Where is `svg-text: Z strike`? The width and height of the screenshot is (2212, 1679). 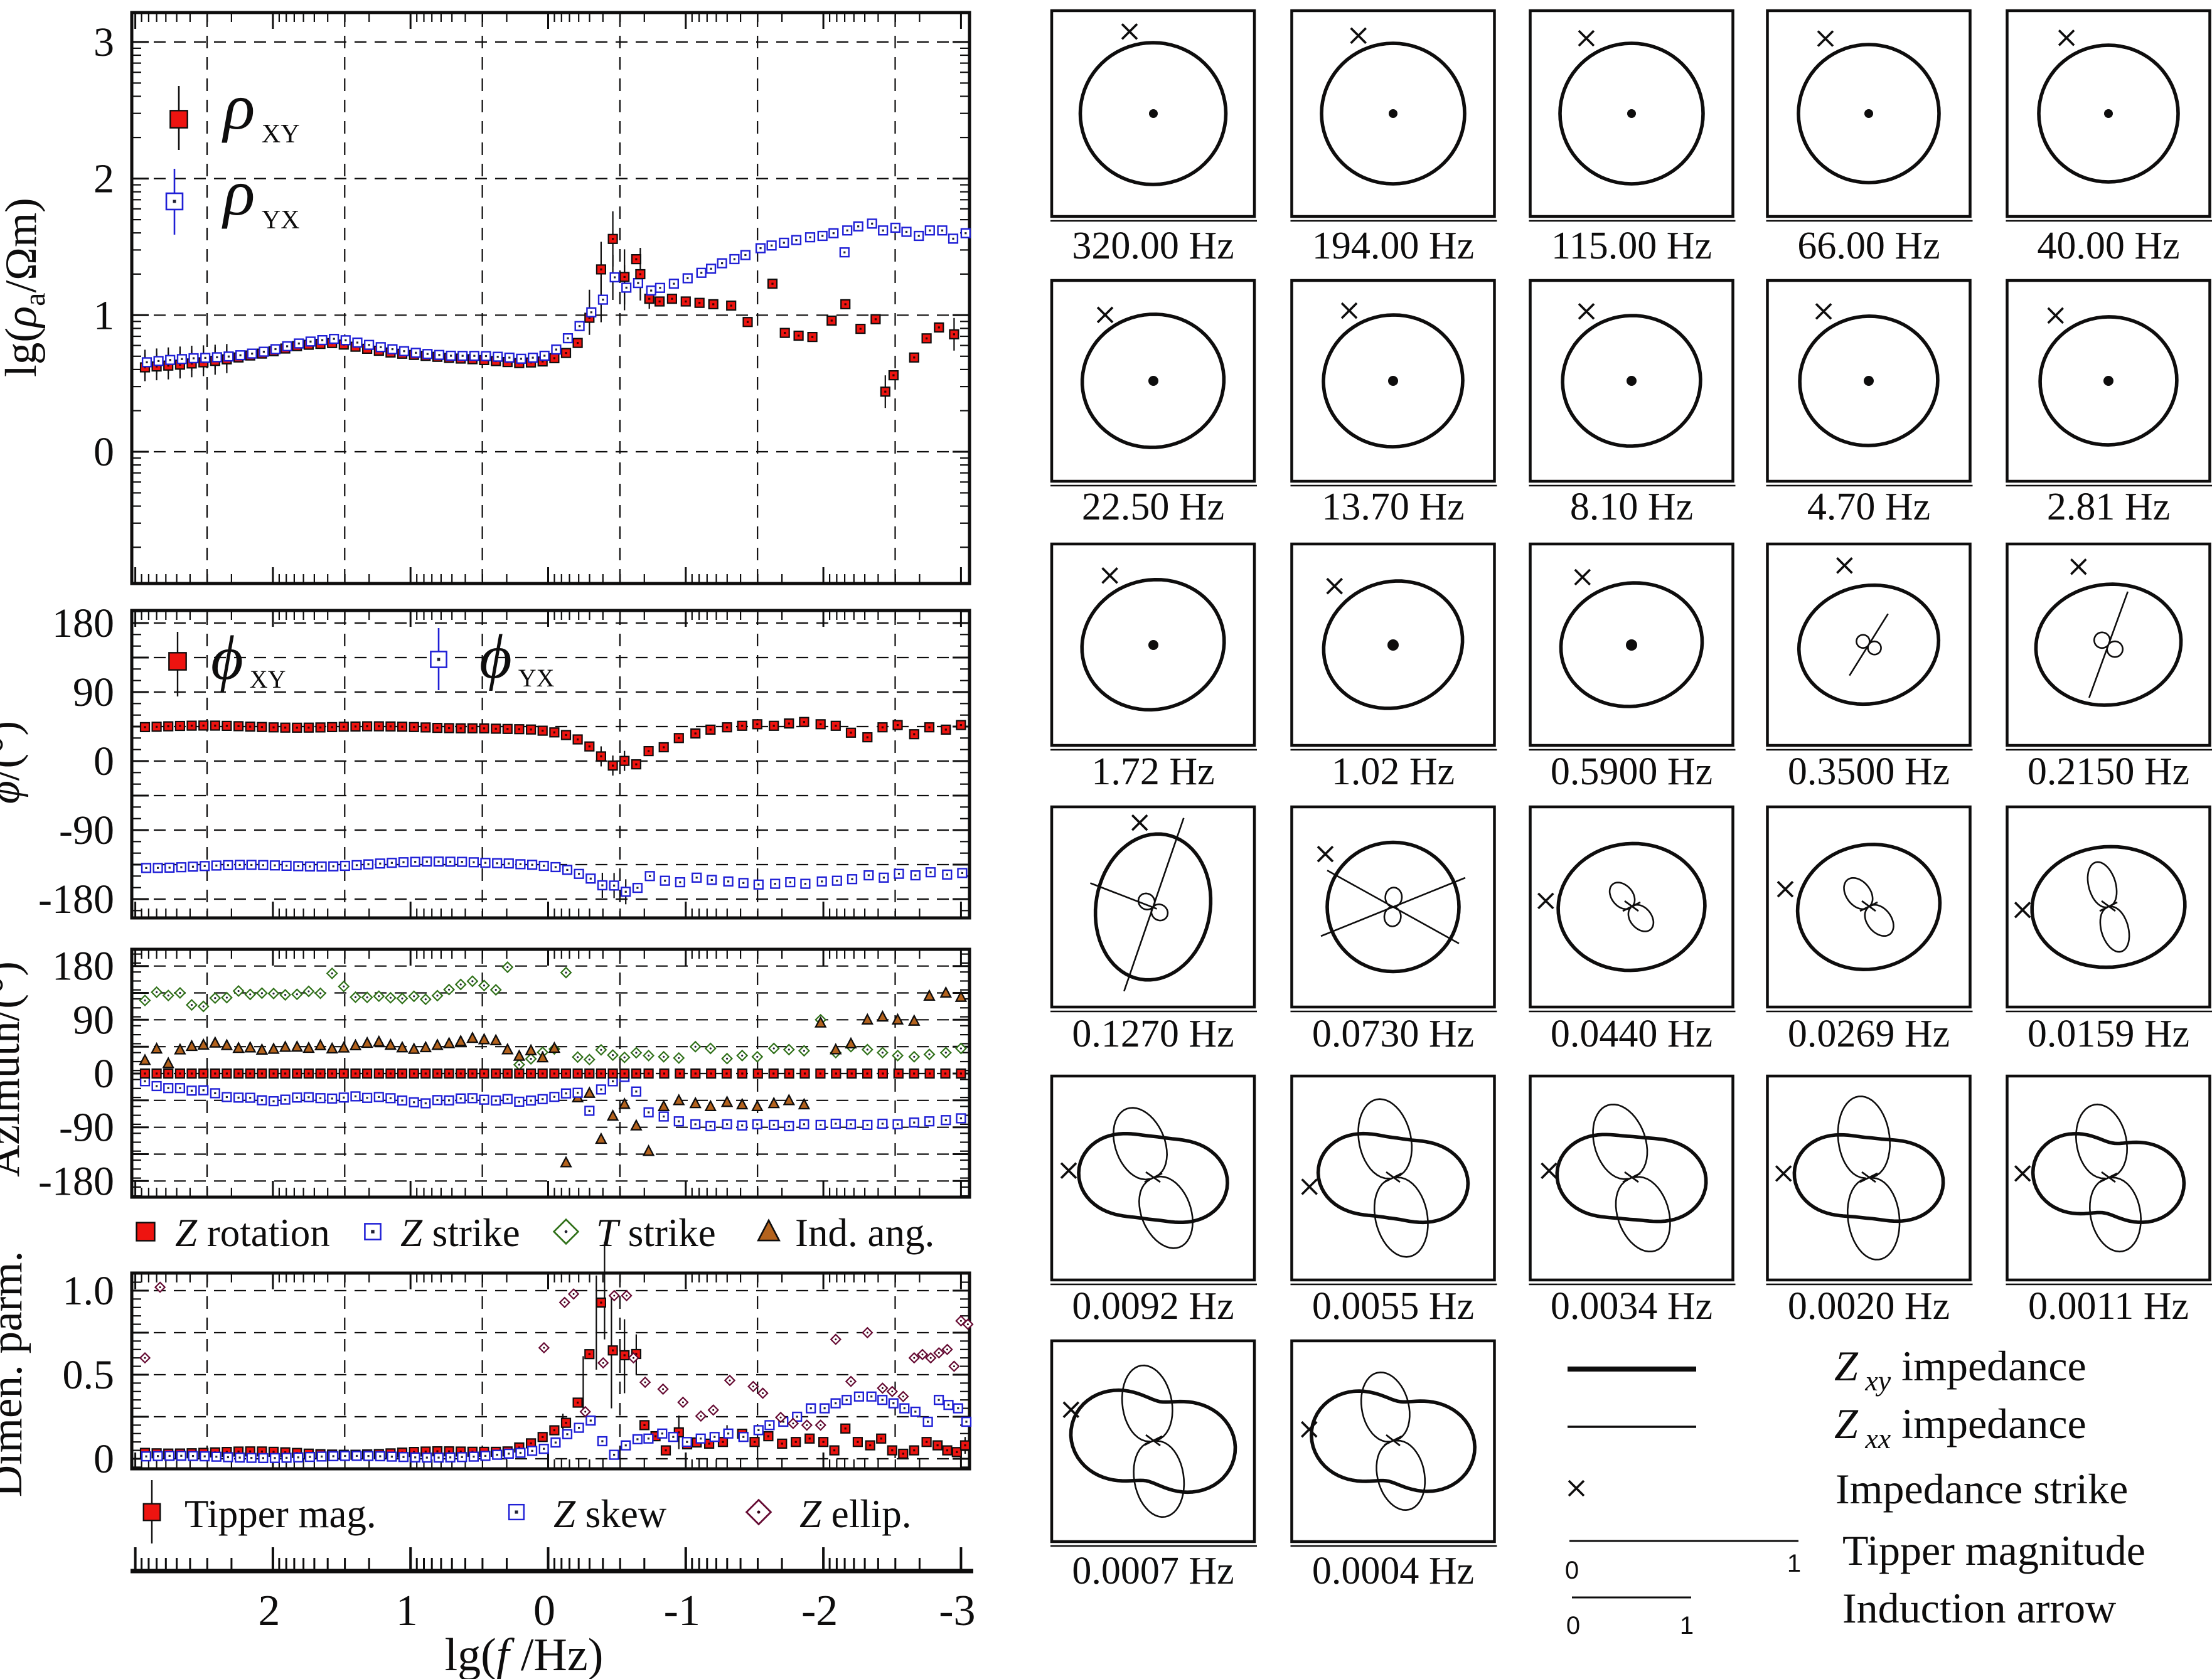
svg-text: Z strike is located at coordinates (460, 1233).